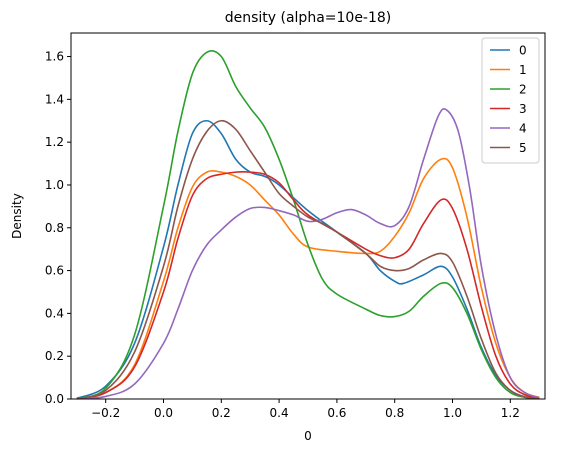 The width and height of the screenshot is (567, 453). I want to click on y-tick-label: 0.4, so click(54, 313).